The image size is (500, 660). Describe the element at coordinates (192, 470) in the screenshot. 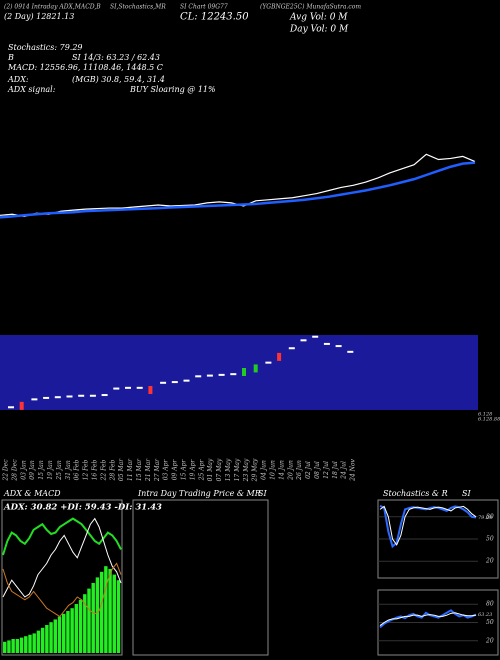

I see `x-tick-label: 19 Apr` at that location.